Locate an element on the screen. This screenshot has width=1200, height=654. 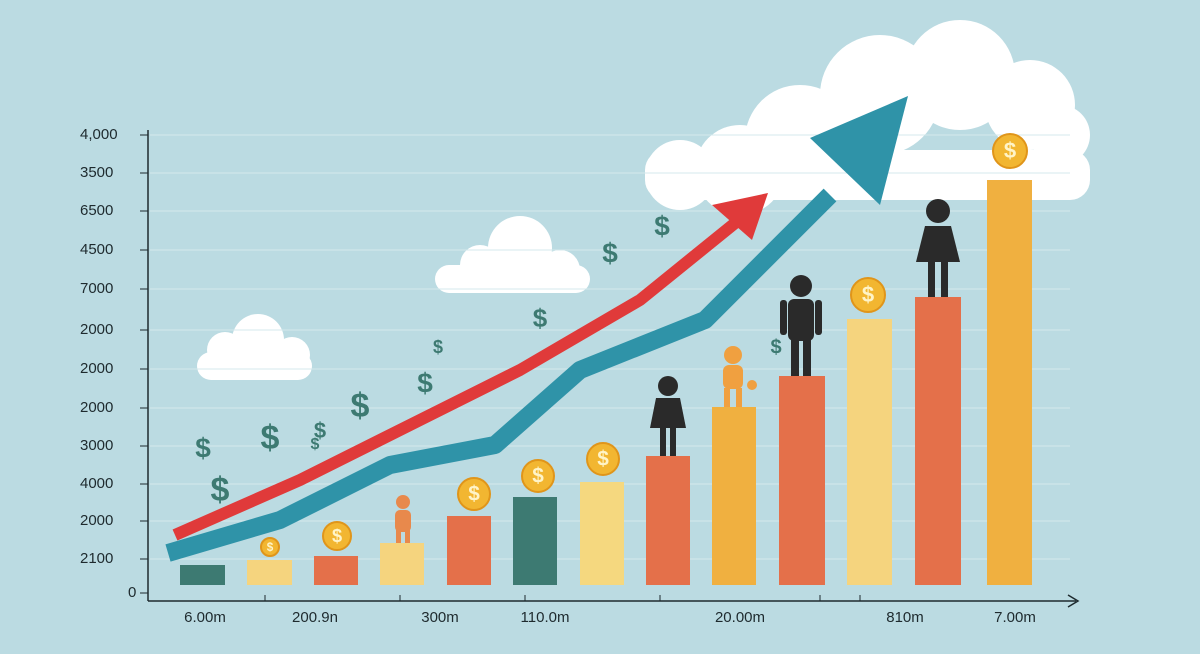
man-figure is located at coordinates (801, 325).